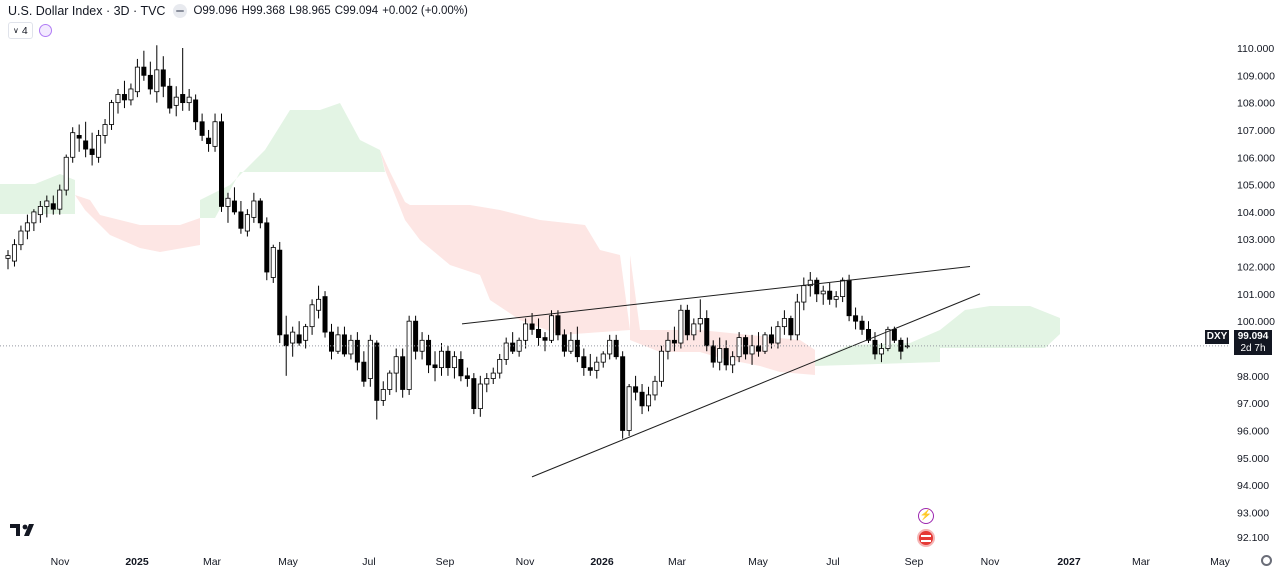 The width and height of the screenshot is (1280, 576). What do you see at coordinates (1217, 337) in the screenshot?
I see `symbol-price-tag: DXY` at bounding box center [1217, 337].